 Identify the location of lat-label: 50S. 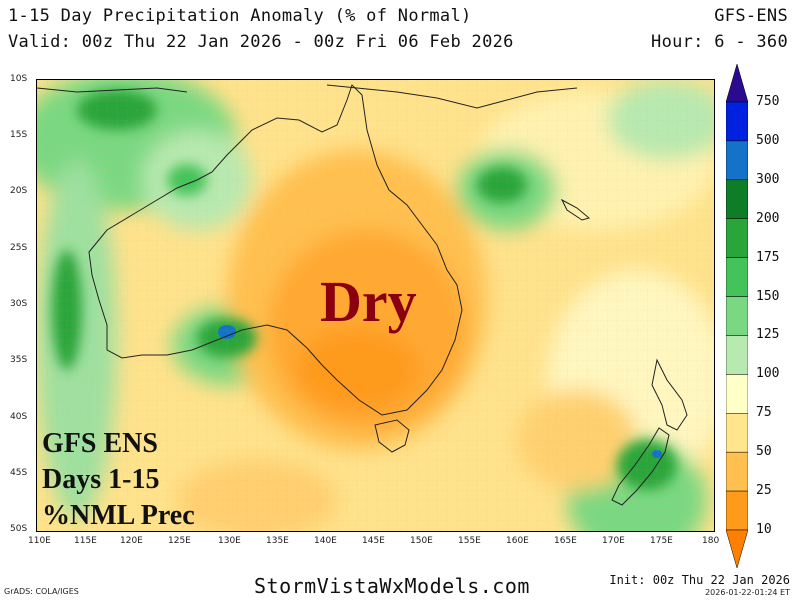
(19, 529).